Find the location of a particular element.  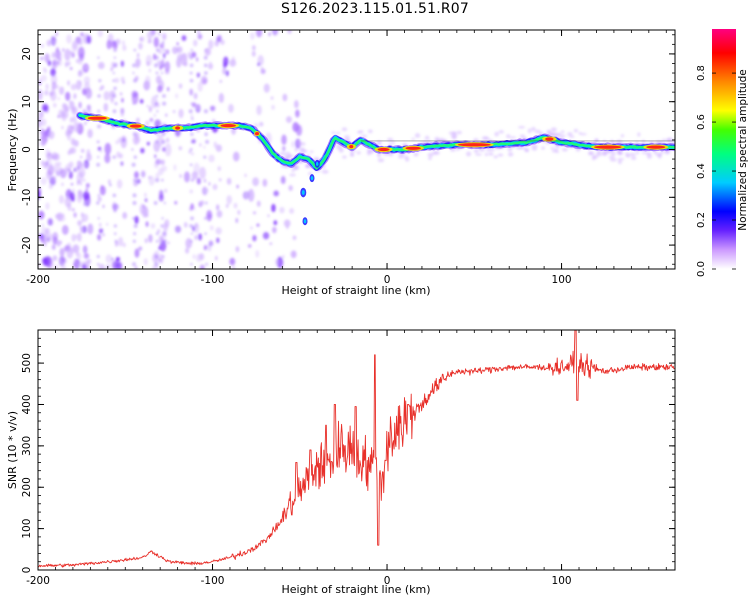

x-tick-label: -200 is located at coordinates (38, 280).